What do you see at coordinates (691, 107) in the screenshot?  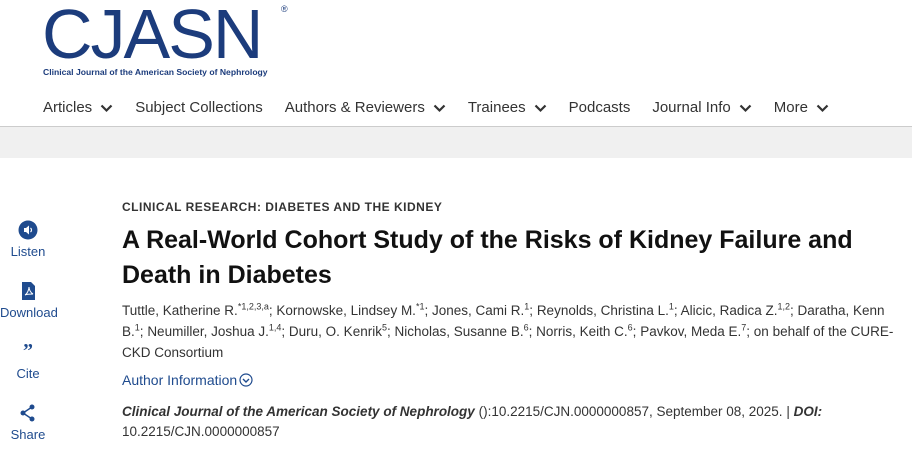 I see `nav-label: Journal Info` at bounding box center [691, 107].